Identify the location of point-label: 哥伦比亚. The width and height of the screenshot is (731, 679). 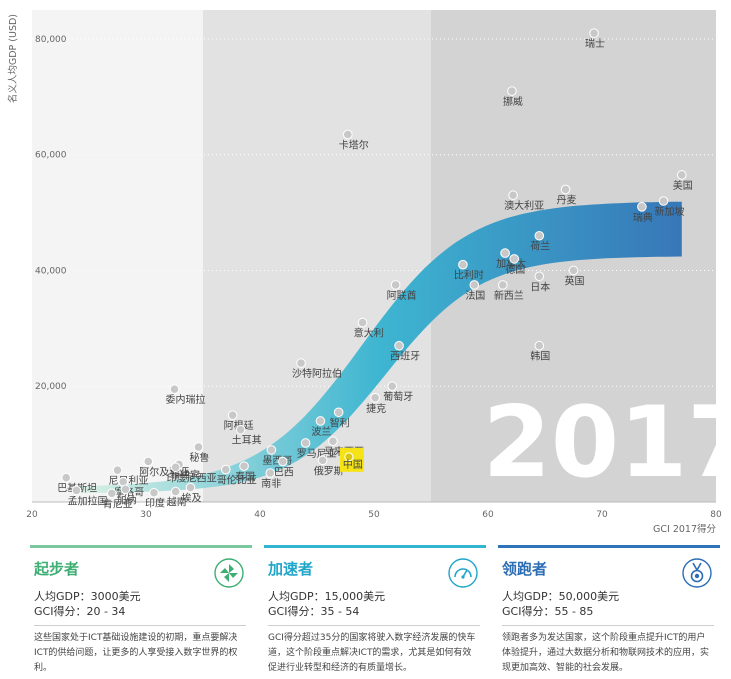
(237, 480).